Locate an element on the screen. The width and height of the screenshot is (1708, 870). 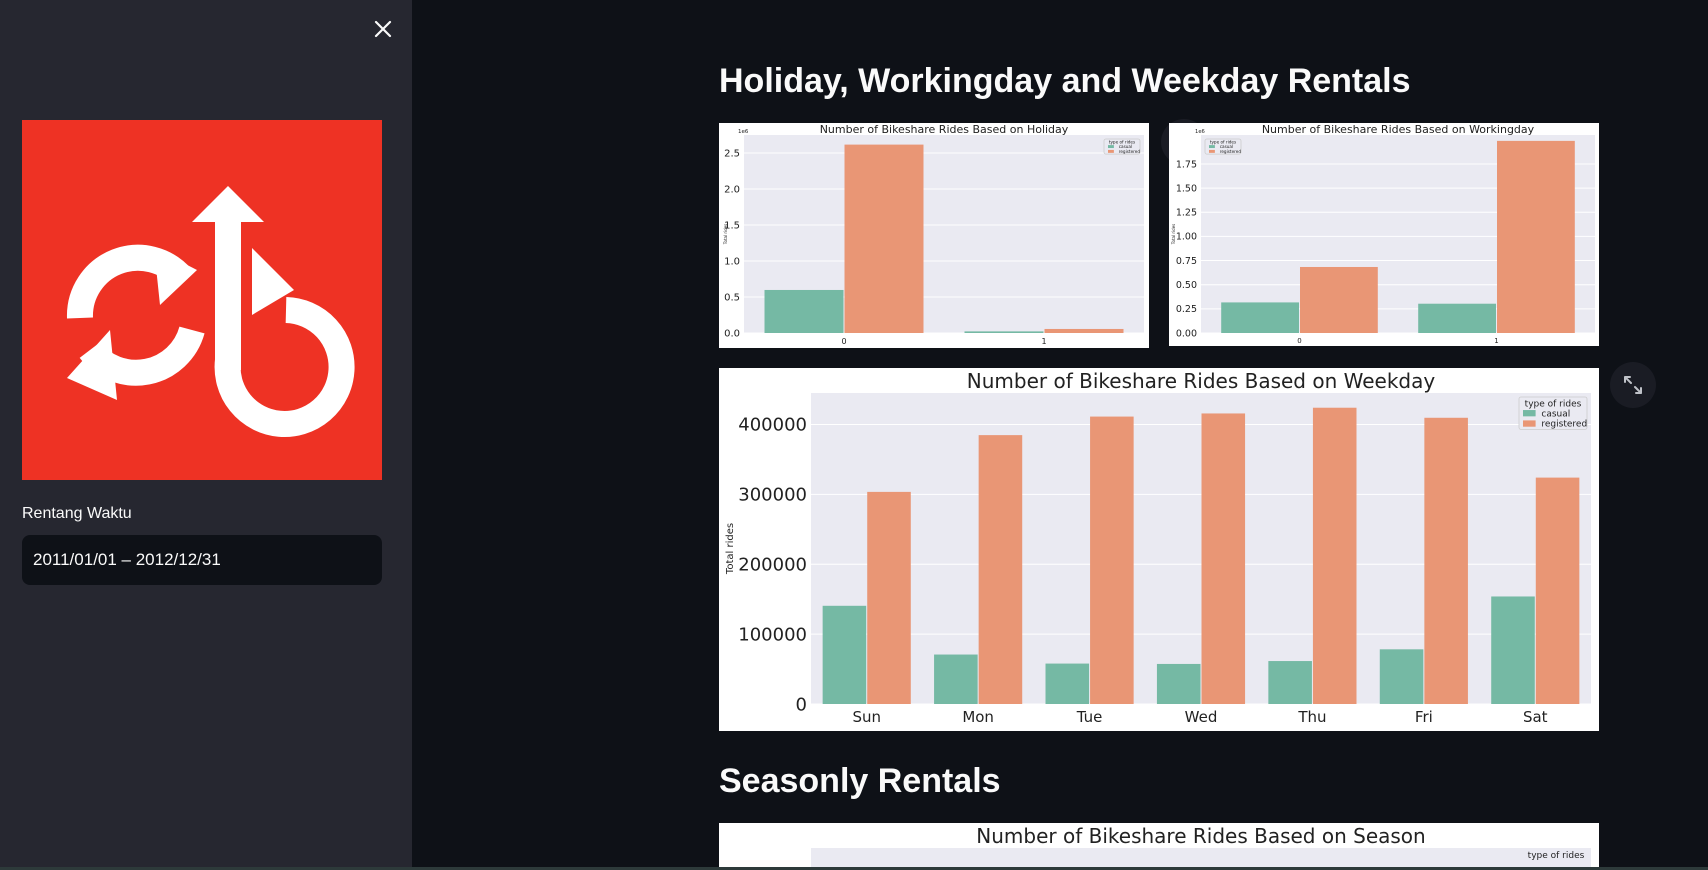
fullscreen-button-weekday is located at coordinates (1633, 385).